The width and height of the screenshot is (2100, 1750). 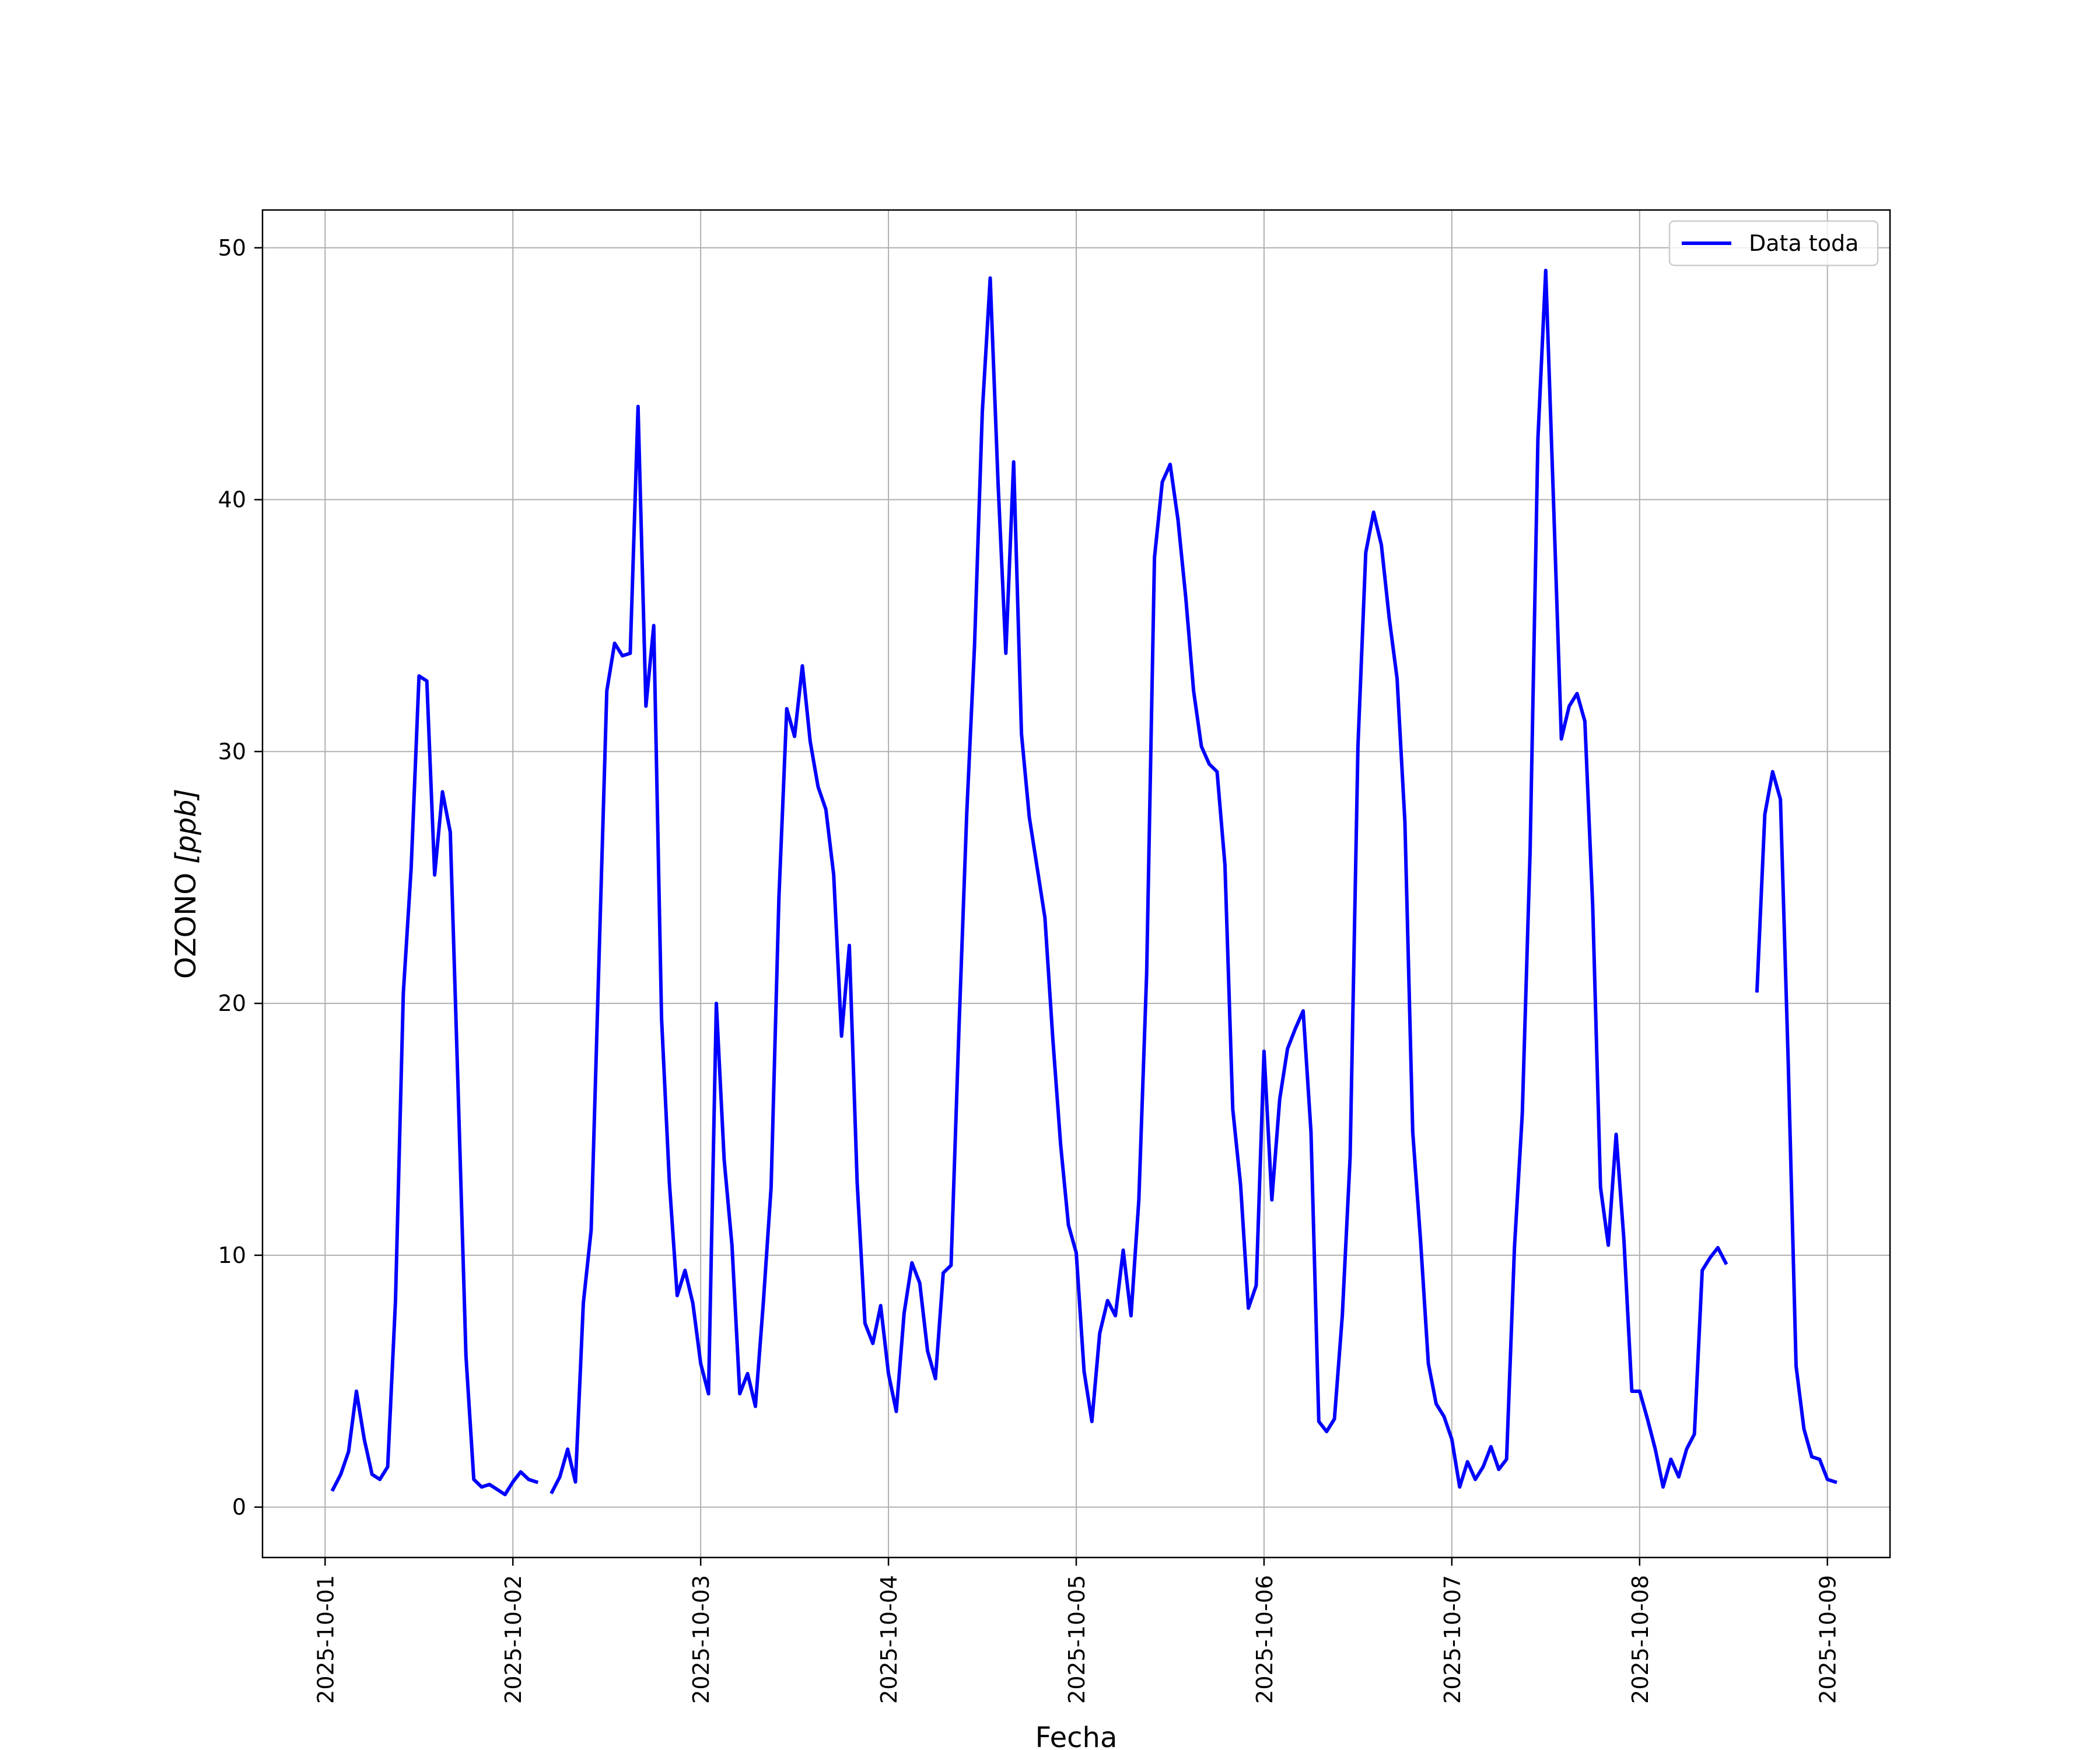 What do you see at coordinates (232, 751) in the screenshot?
I see `y-tick-label: 30` at bounding box center [232, 751].